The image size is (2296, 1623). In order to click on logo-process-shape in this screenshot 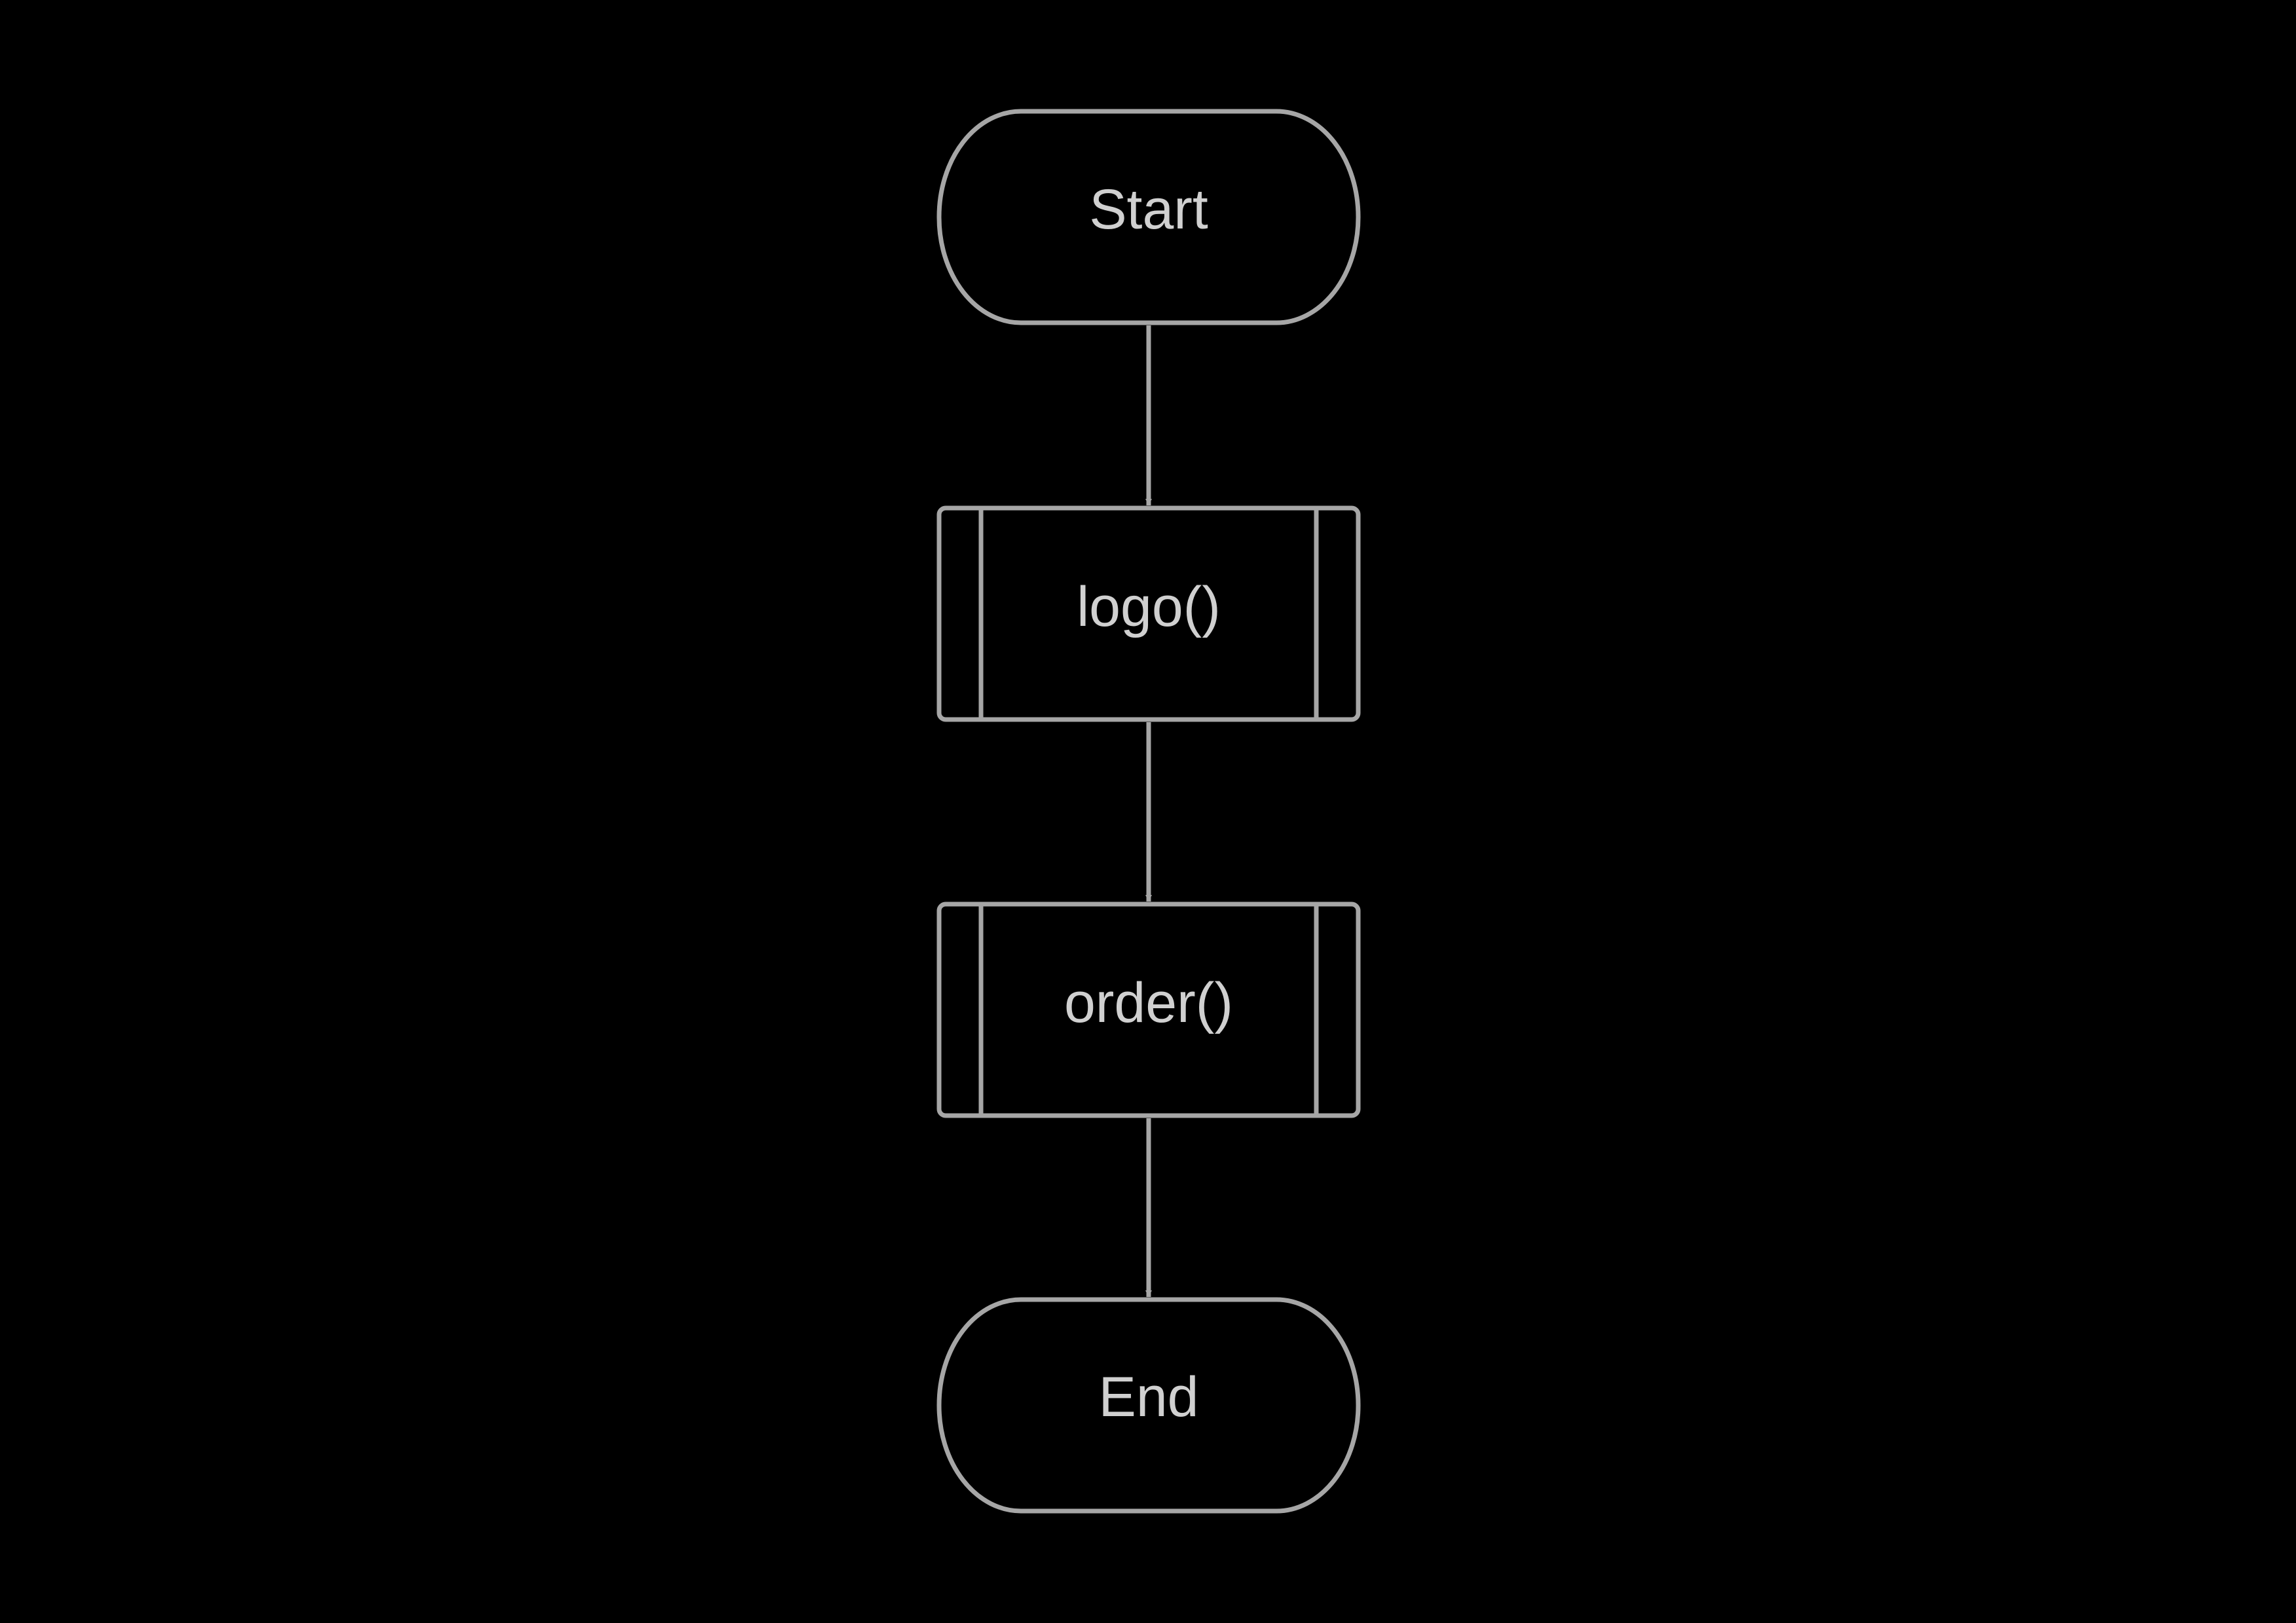, I will do `click(1148, 613)`.